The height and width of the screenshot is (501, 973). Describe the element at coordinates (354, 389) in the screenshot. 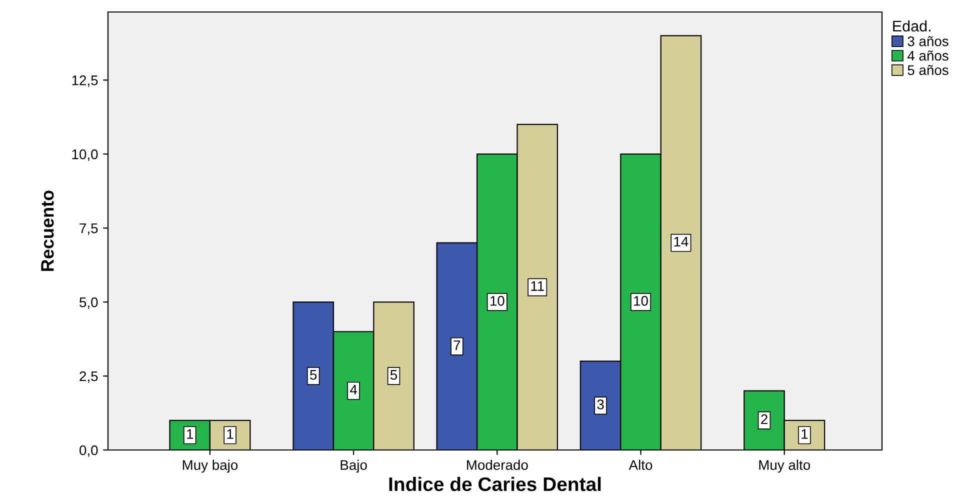

I see `data-label: 4` at that location.